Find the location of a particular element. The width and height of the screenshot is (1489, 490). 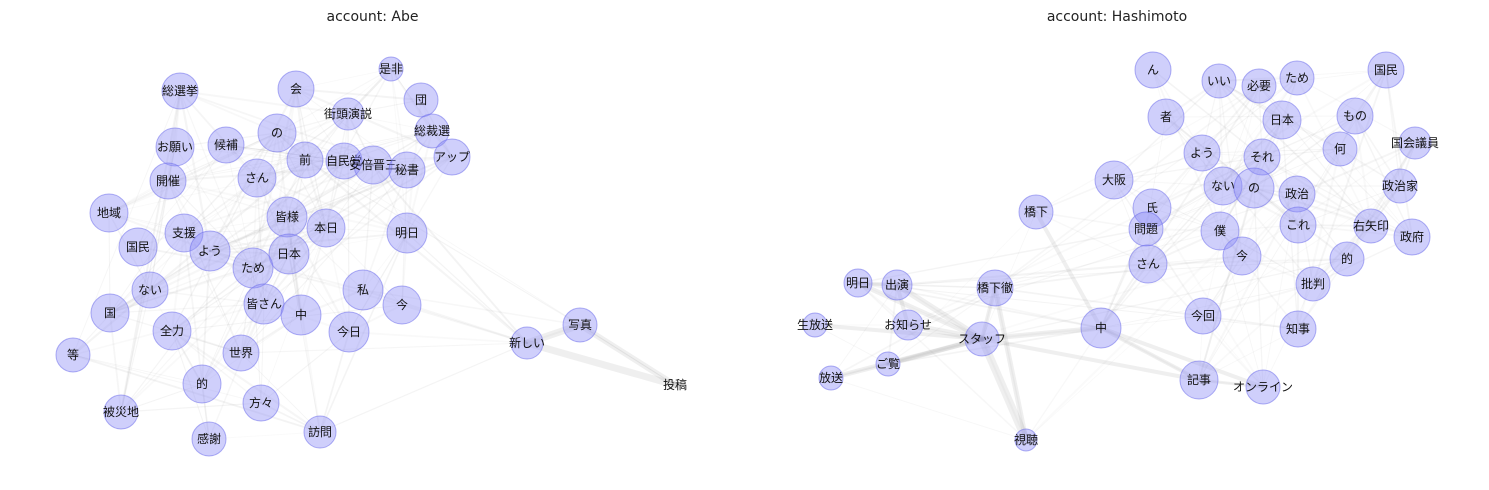

node-label: 総選挙 is located at coordinates (180, 91).